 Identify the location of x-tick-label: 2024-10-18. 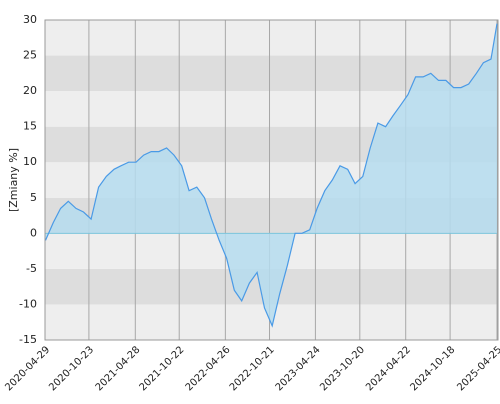
(432, 368).